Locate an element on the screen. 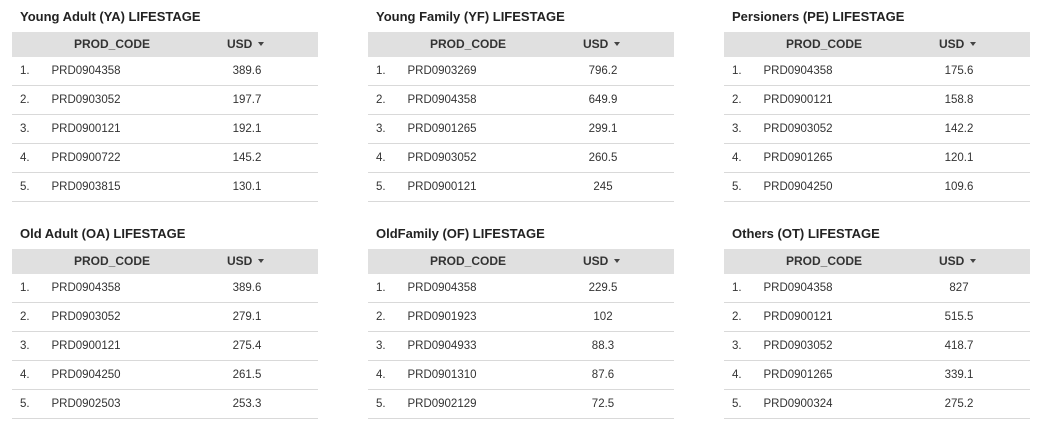 The height and width of the screenshot is (430, 1048). table-row: 2. PRD0903052 197.7 is located at coordinates (165, 100).